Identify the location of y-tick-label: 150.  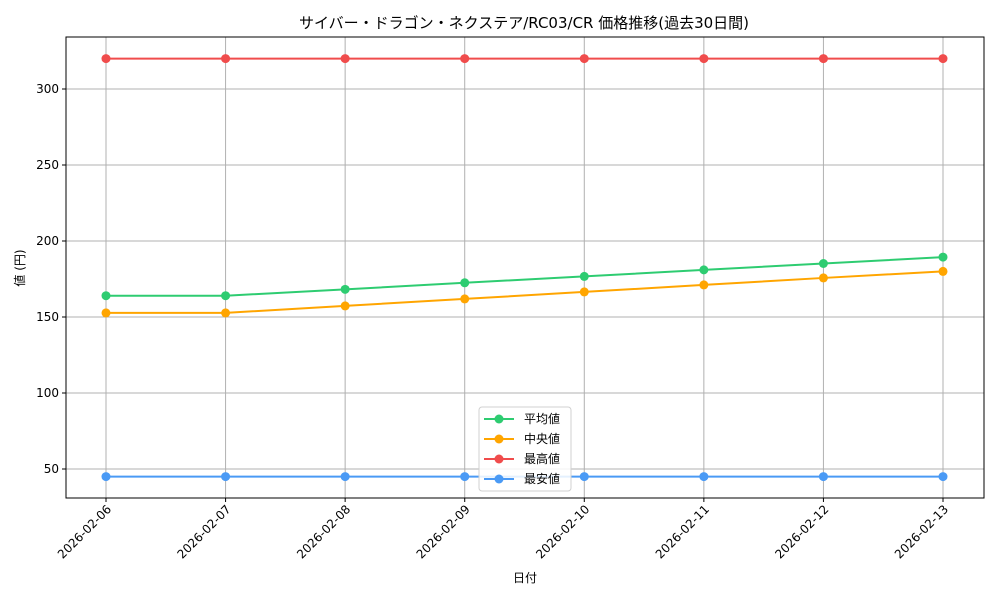
(47, 317).